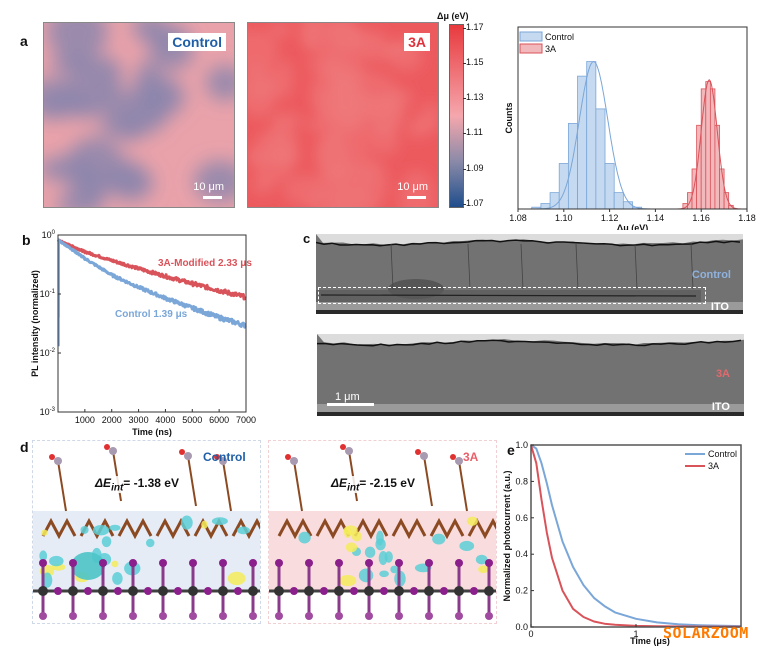 This screenshot has height=667, width=766. I want to click on dft-3a-energy-symbol: ΔE, so click(339, 483).